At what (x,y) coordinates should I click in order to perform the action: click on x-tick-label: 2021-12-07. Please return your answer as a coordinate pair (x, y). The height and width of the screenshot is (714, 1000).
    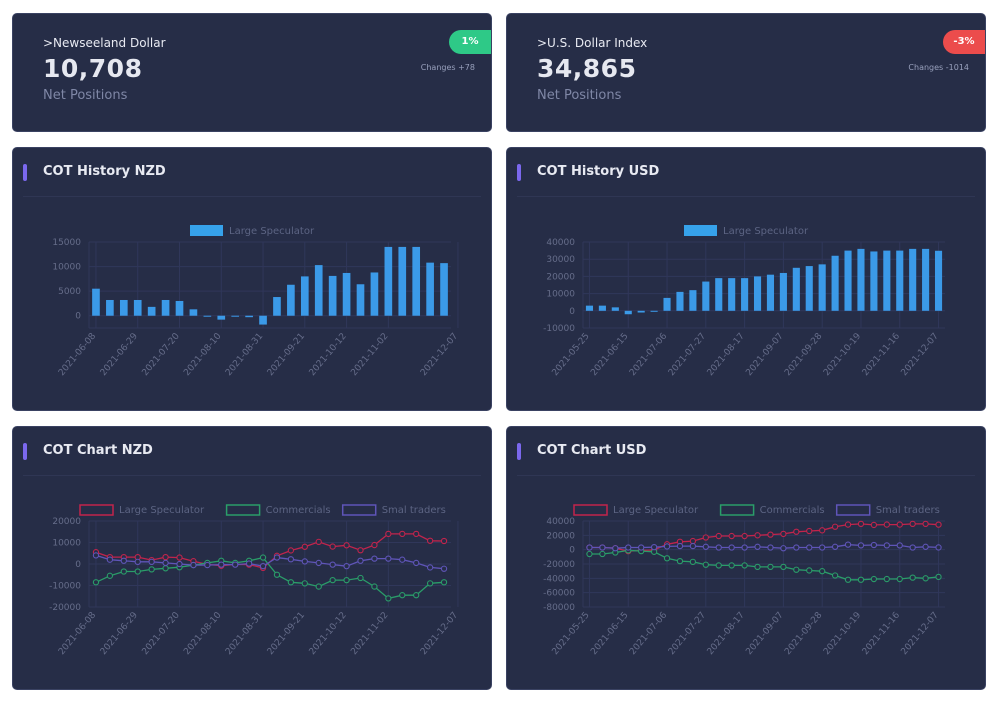
    Looking at the image, I should click on (439, 634).